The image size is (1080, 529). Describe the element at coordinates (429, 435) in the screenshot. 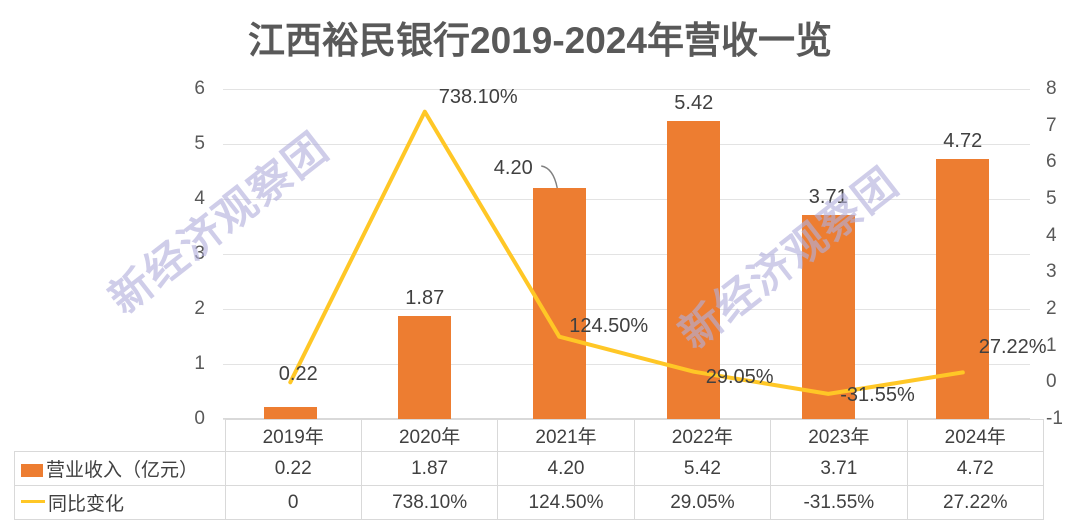

I see `table-column-header: 2020年` at that location.